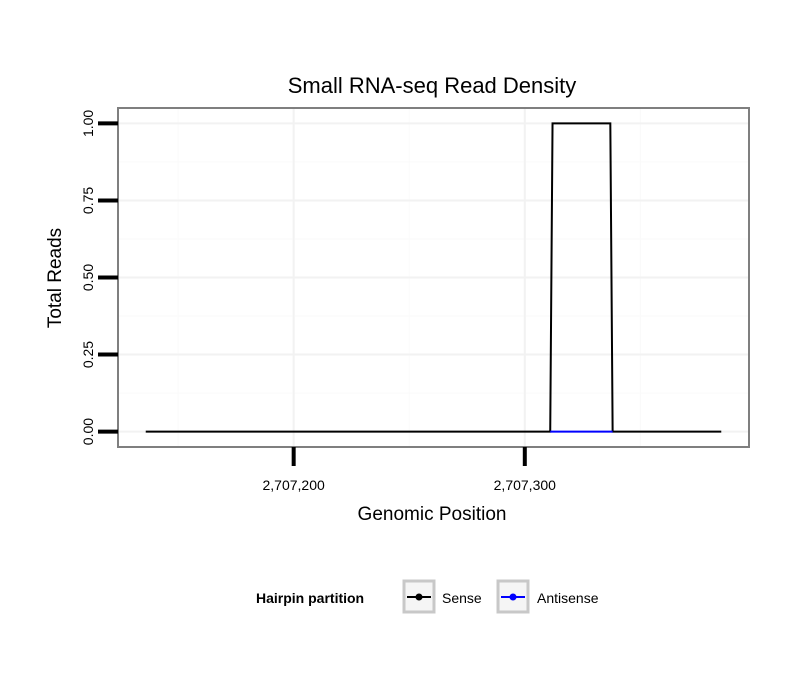 Image resolution: width=810 pixels, height=690 pixels. Describe the element at coordinates (568, 598) in the screenshot. I see `legend-label-antisense: Antisense` at that location.